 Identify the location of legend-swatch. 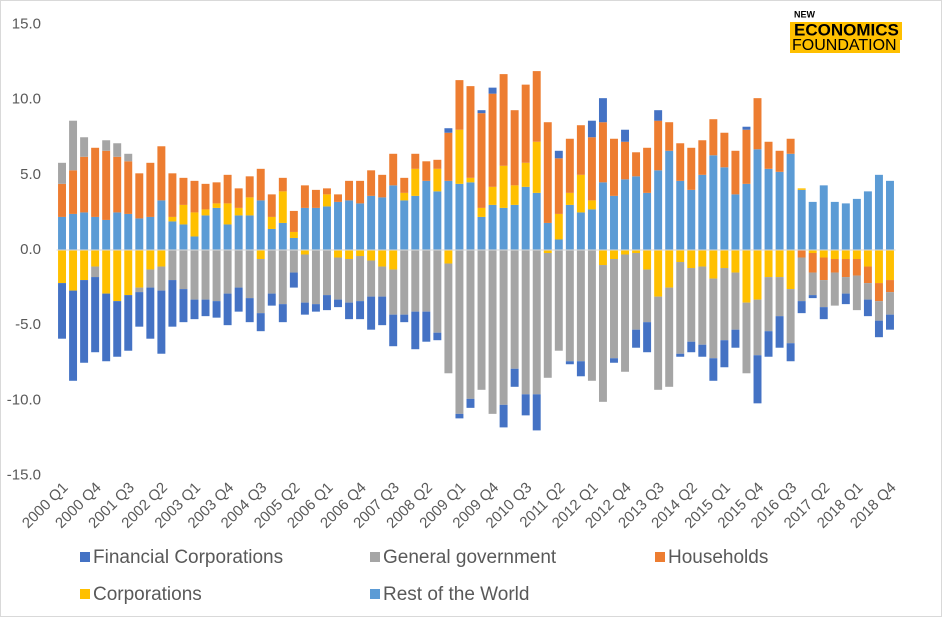
(375, 557).